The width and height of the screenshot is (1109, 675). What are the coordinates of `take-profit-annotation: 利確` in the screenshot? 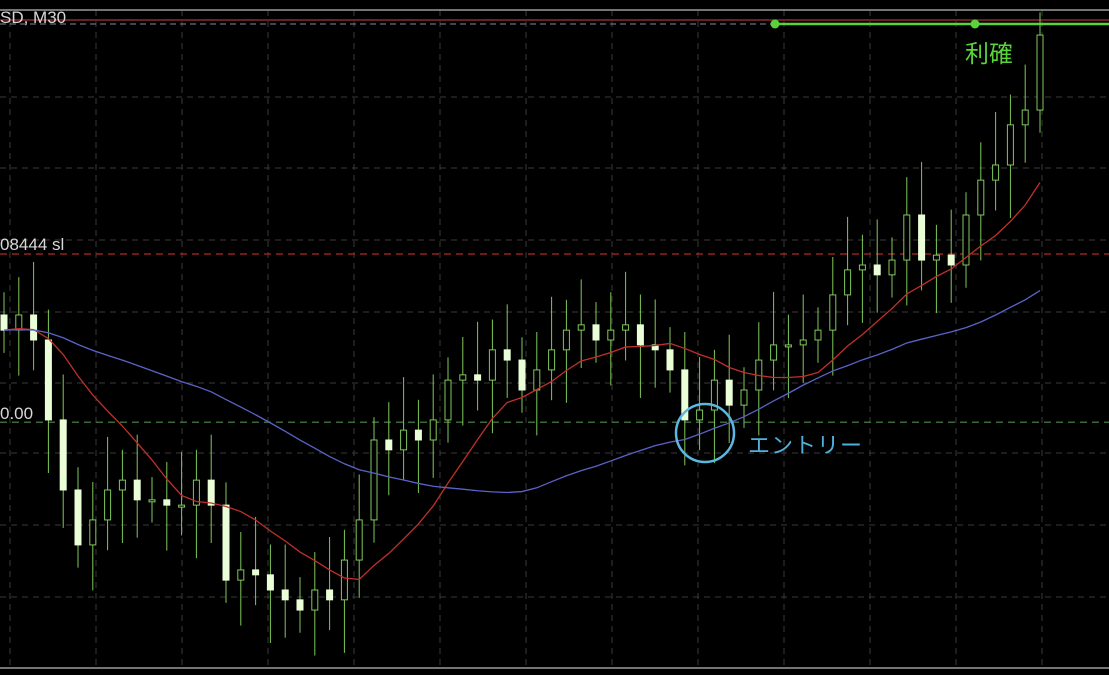 It's located at (989, 54).